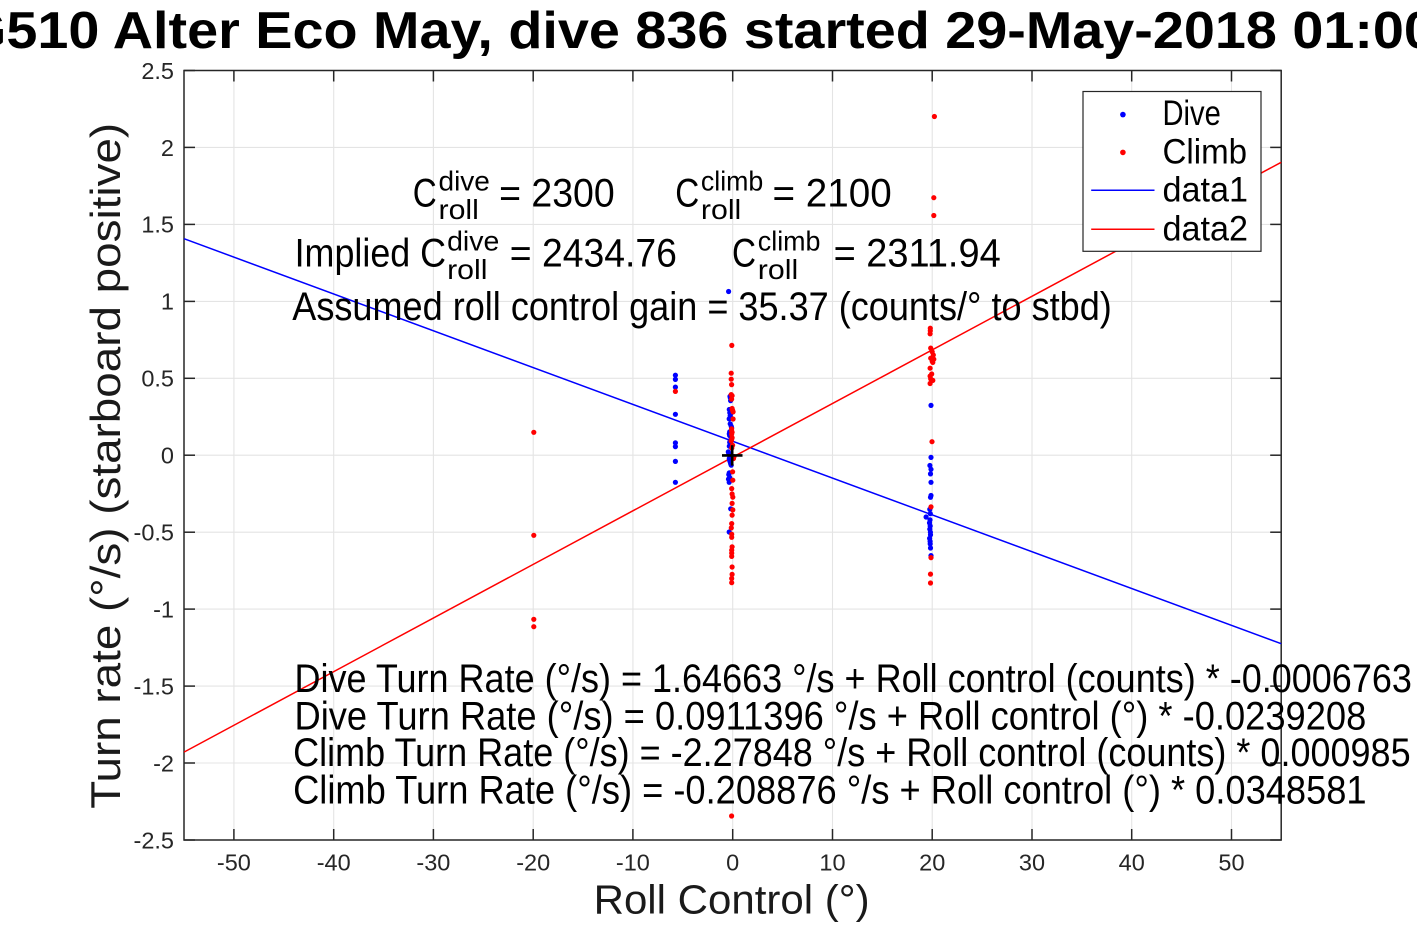 This screenshot has width=1417, height=945. What do you see at coordinates (1132, 863) in the screenshot?
I see `svg-text: 40` at bounding box center [1132, 863].